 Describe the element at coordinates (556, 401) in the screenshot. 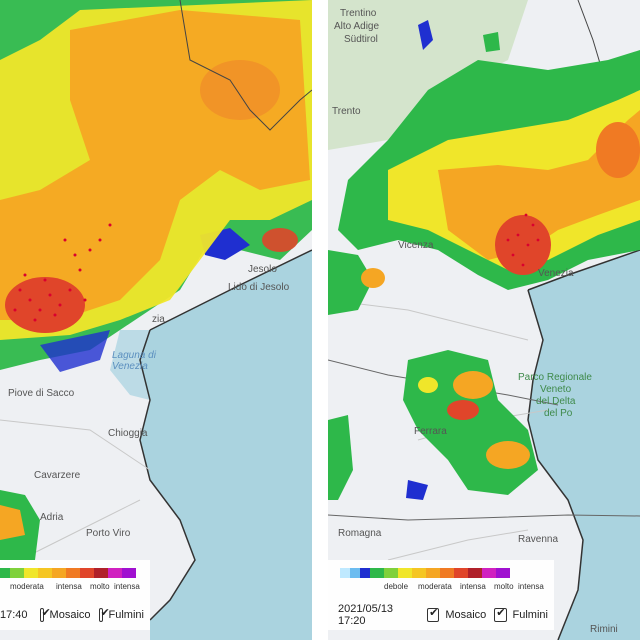

I see `place-label: del Delta` at that location.